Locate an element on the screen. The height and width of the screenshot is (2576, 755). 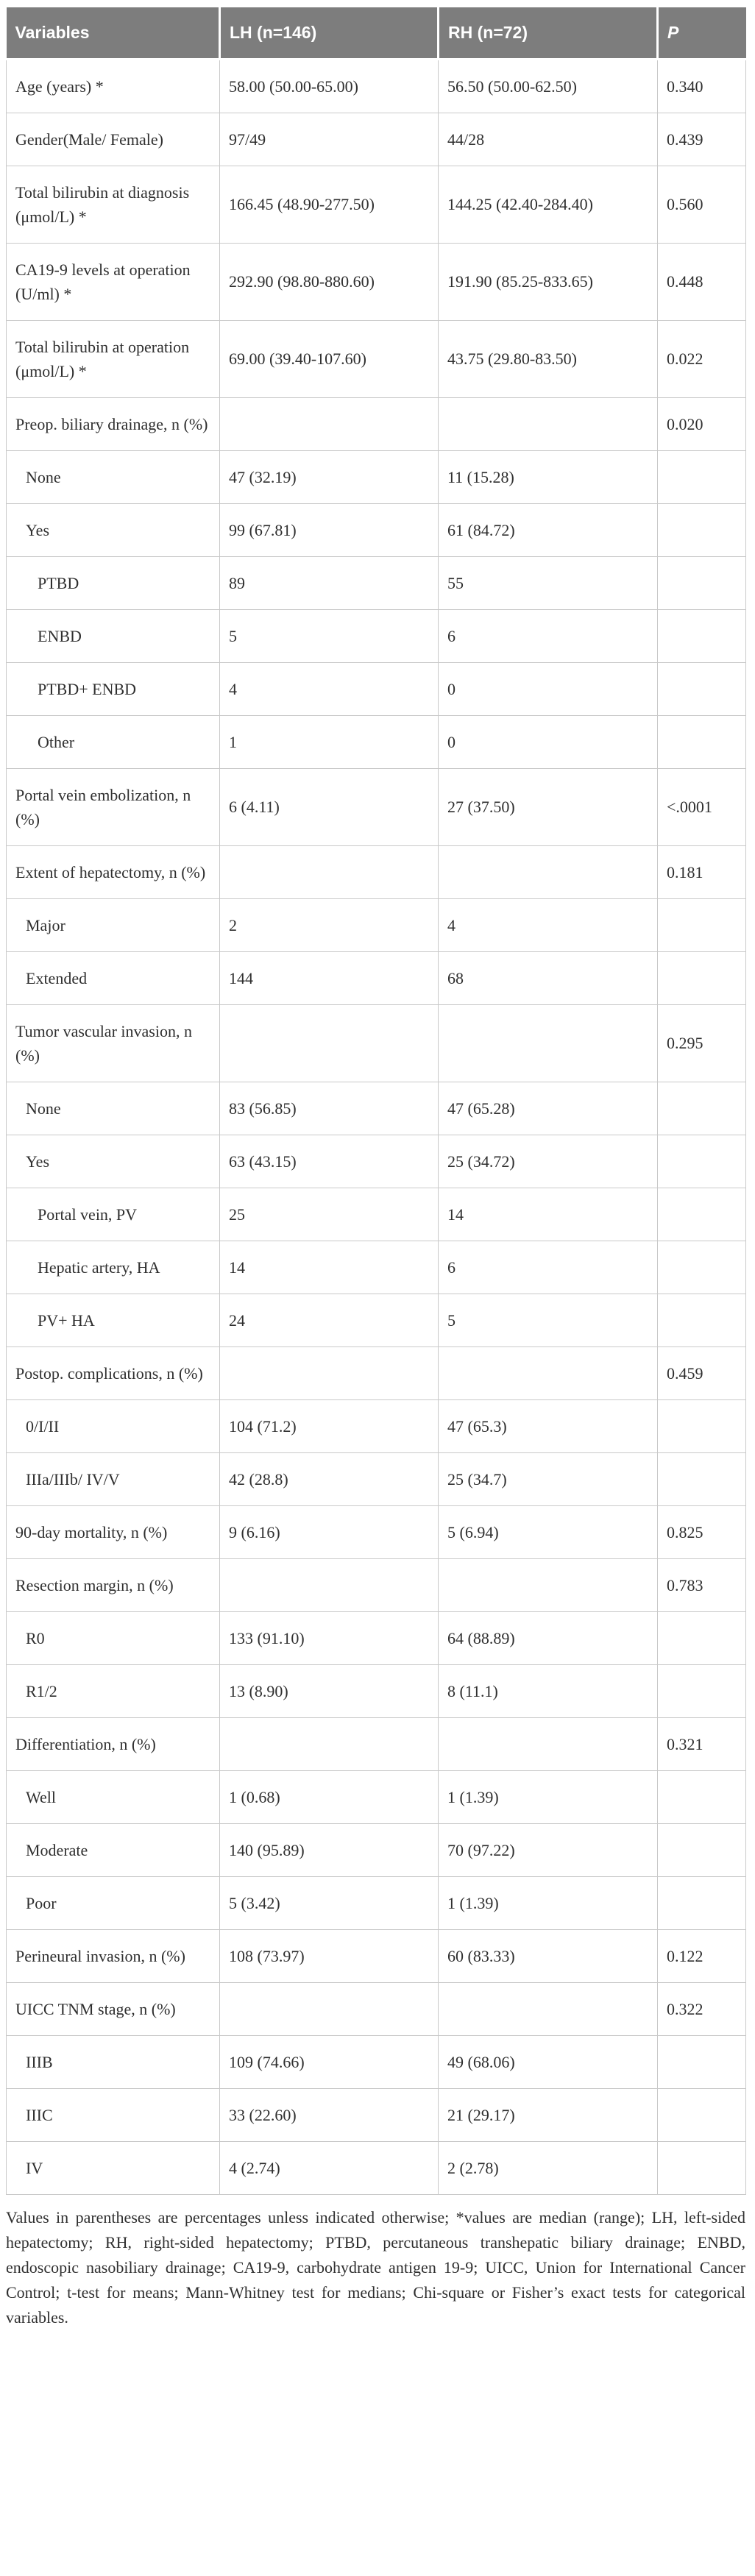
rh-value-cell: 56.50 (50.00-62.50) is located at coordinates (548, 85).